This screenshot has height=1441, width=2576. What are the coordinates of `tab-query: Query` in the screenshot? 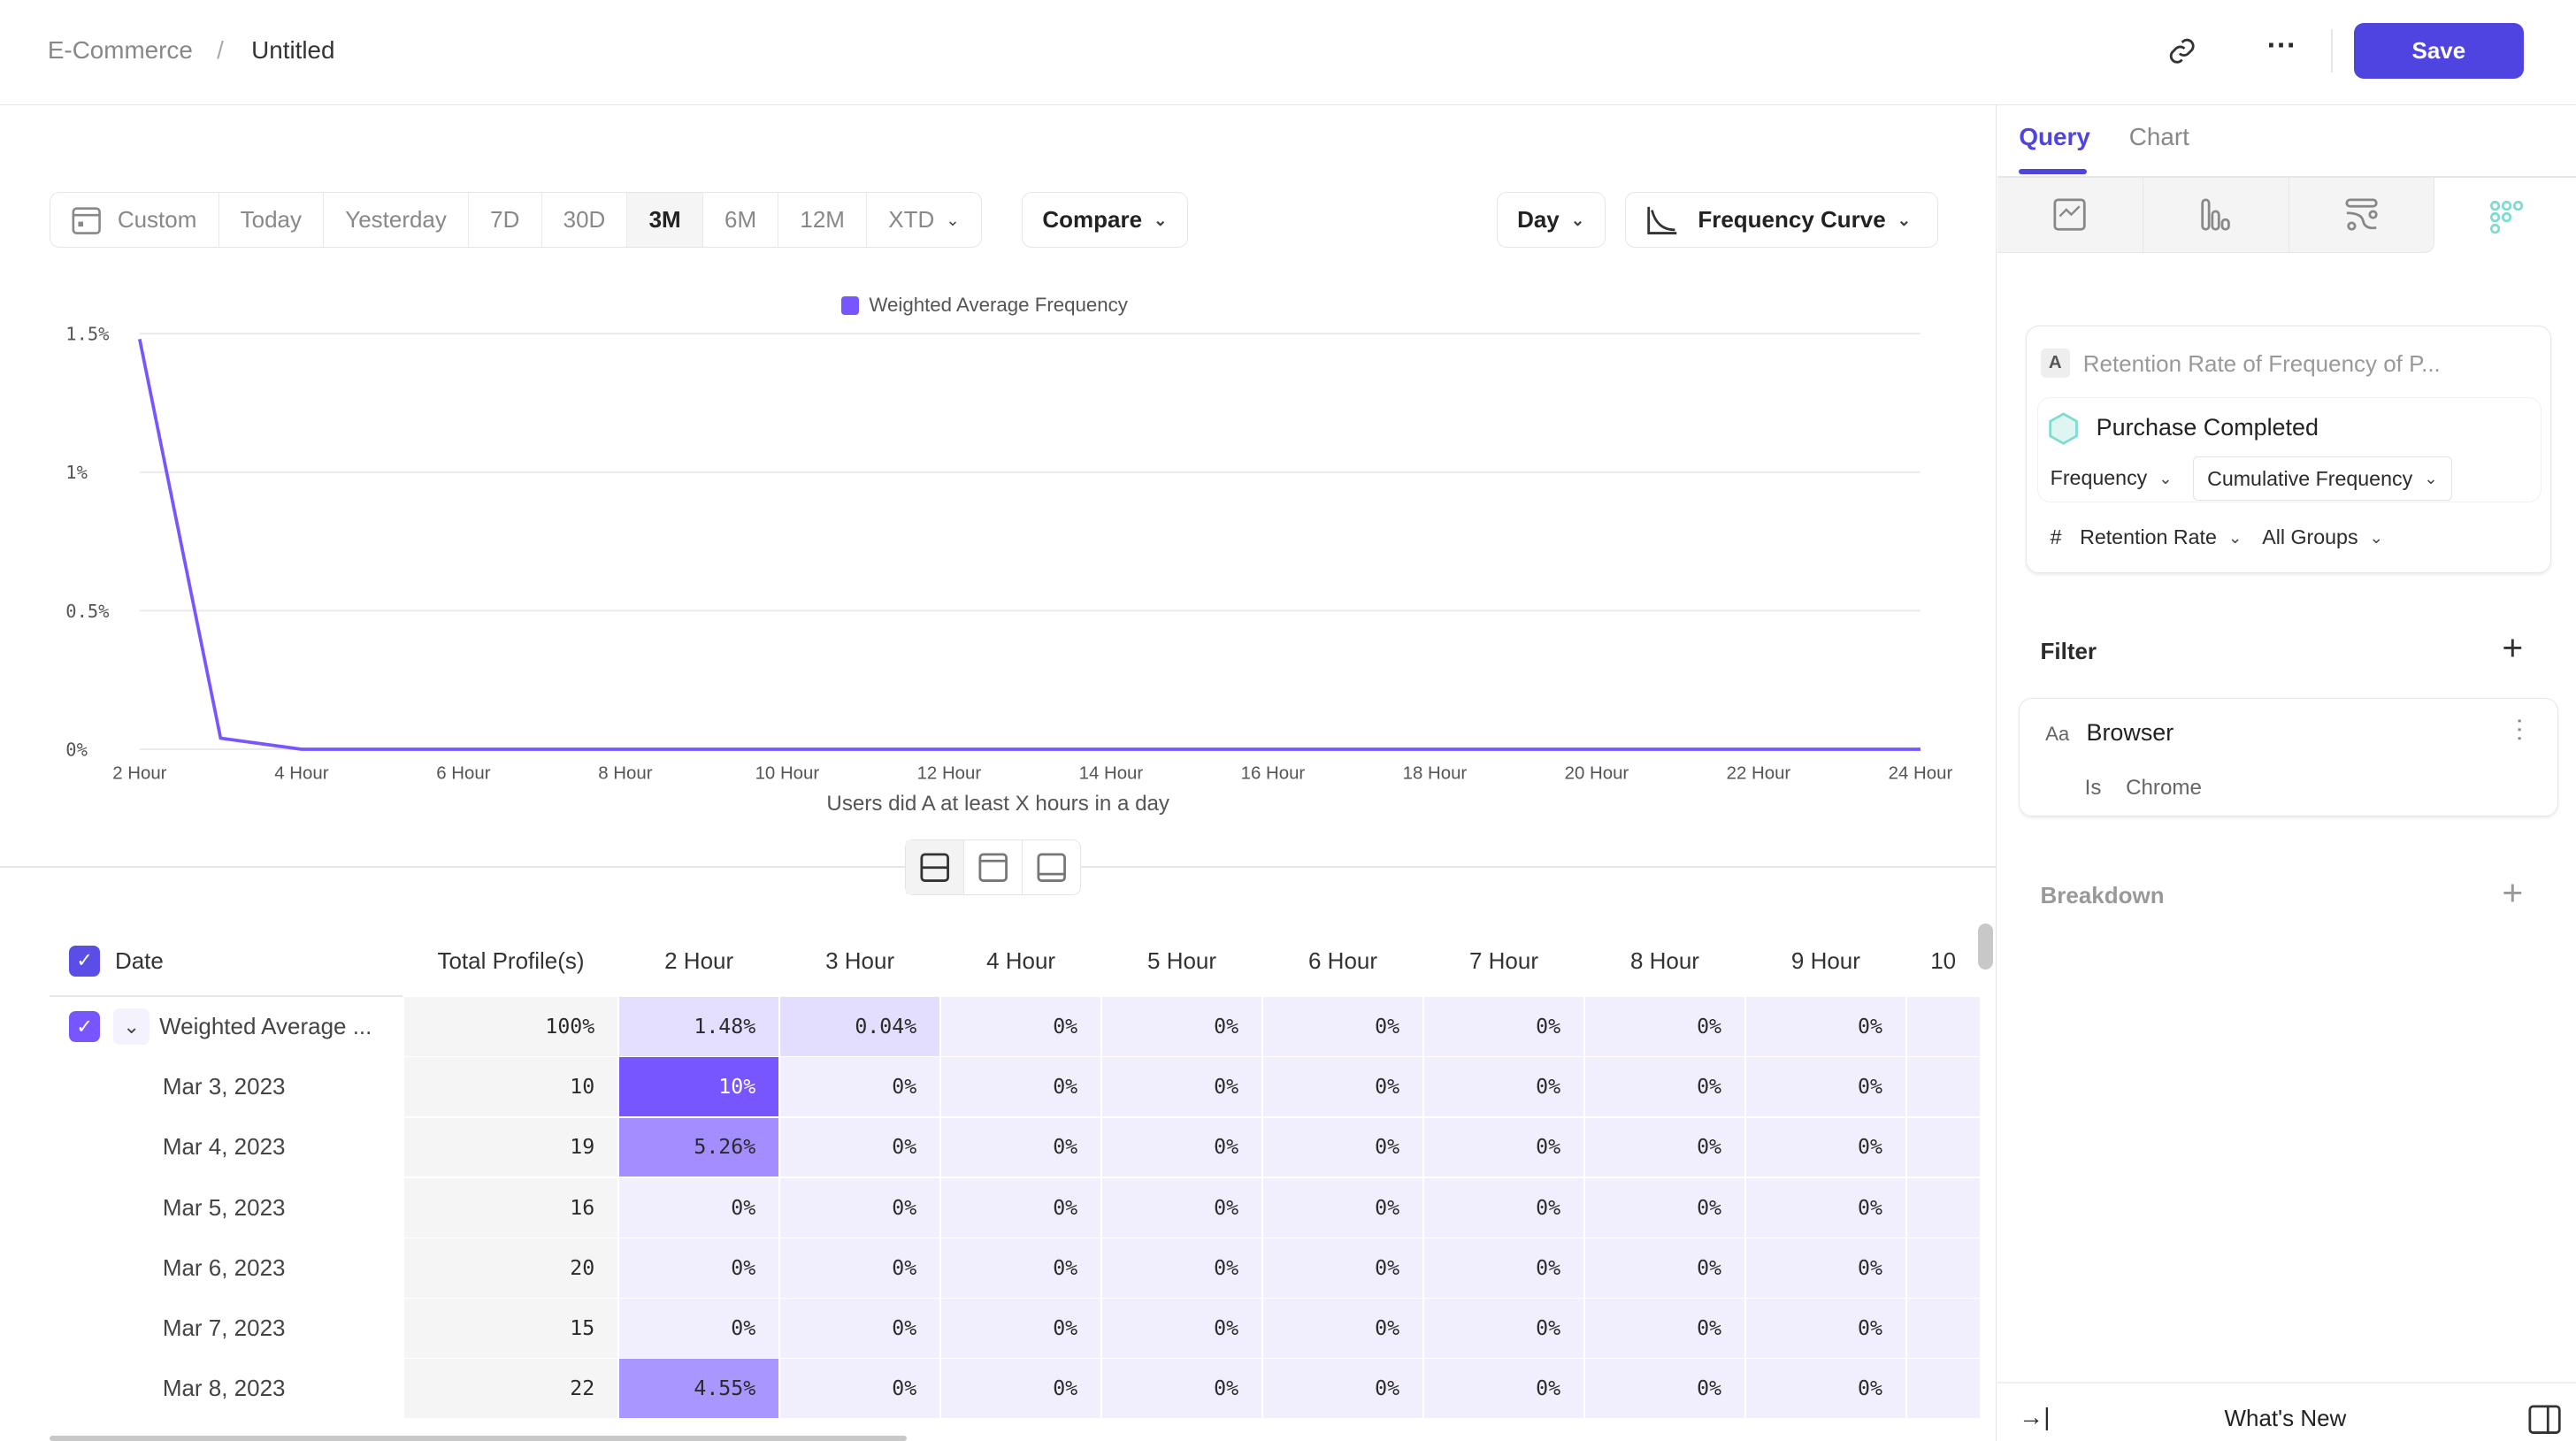 It's located at (2054, 137).